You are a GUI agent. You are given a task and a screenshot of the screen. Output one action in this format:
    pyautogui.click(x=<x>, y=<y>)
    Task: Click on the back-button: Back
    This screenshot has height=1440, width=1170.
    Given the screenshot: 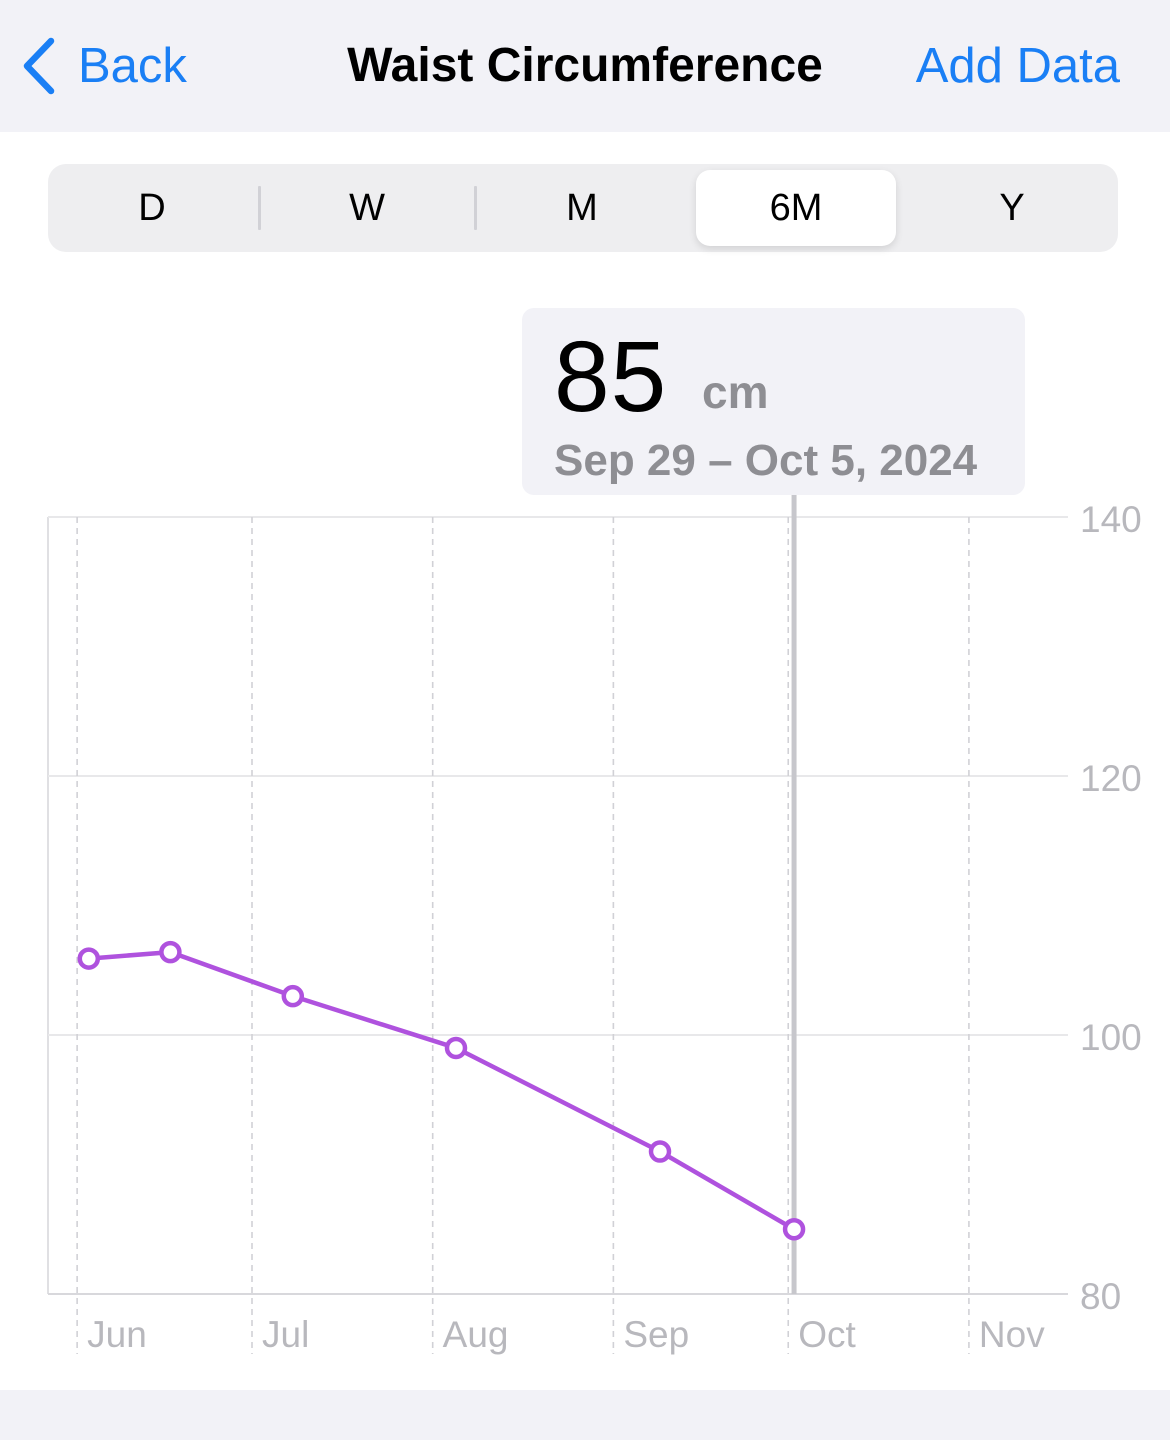 What is the action you would take?
    pyautogui.click(x=104, y=66)
    